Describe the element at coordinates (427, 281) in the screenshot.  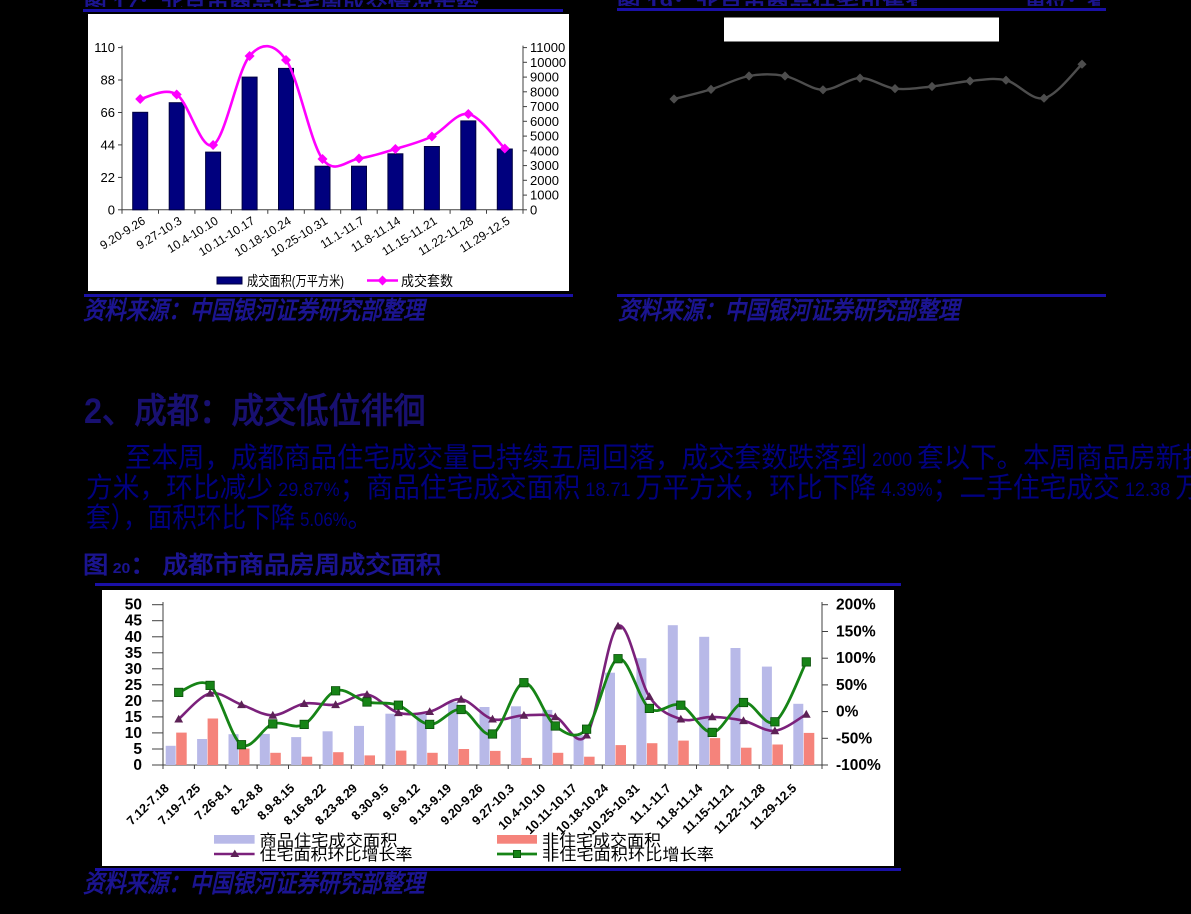
I see `svg-text: 成交套数` at that location.